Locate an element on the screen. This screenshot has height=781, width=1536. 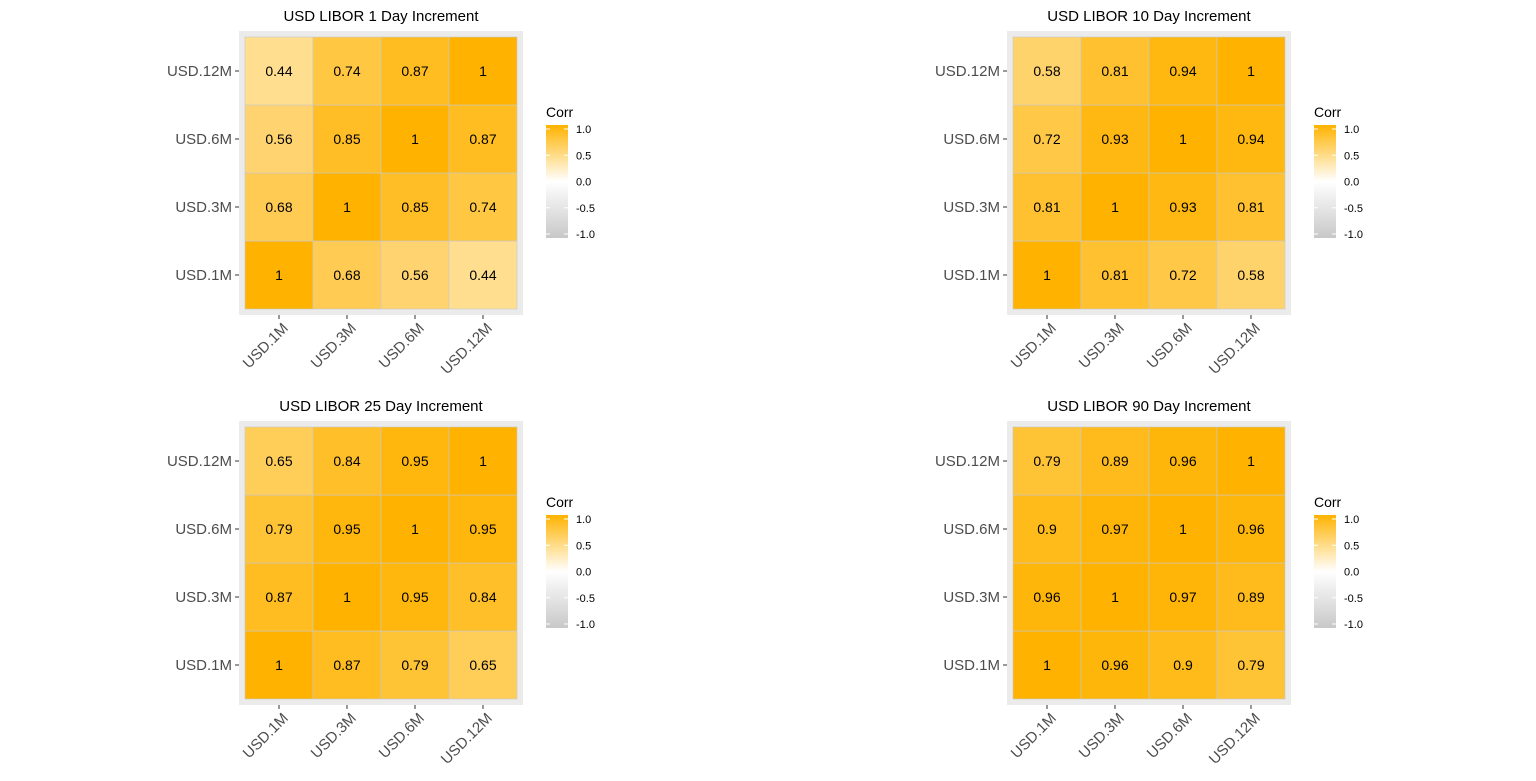
x-tick-label: USD.6M is located at coordinates (402, 346).